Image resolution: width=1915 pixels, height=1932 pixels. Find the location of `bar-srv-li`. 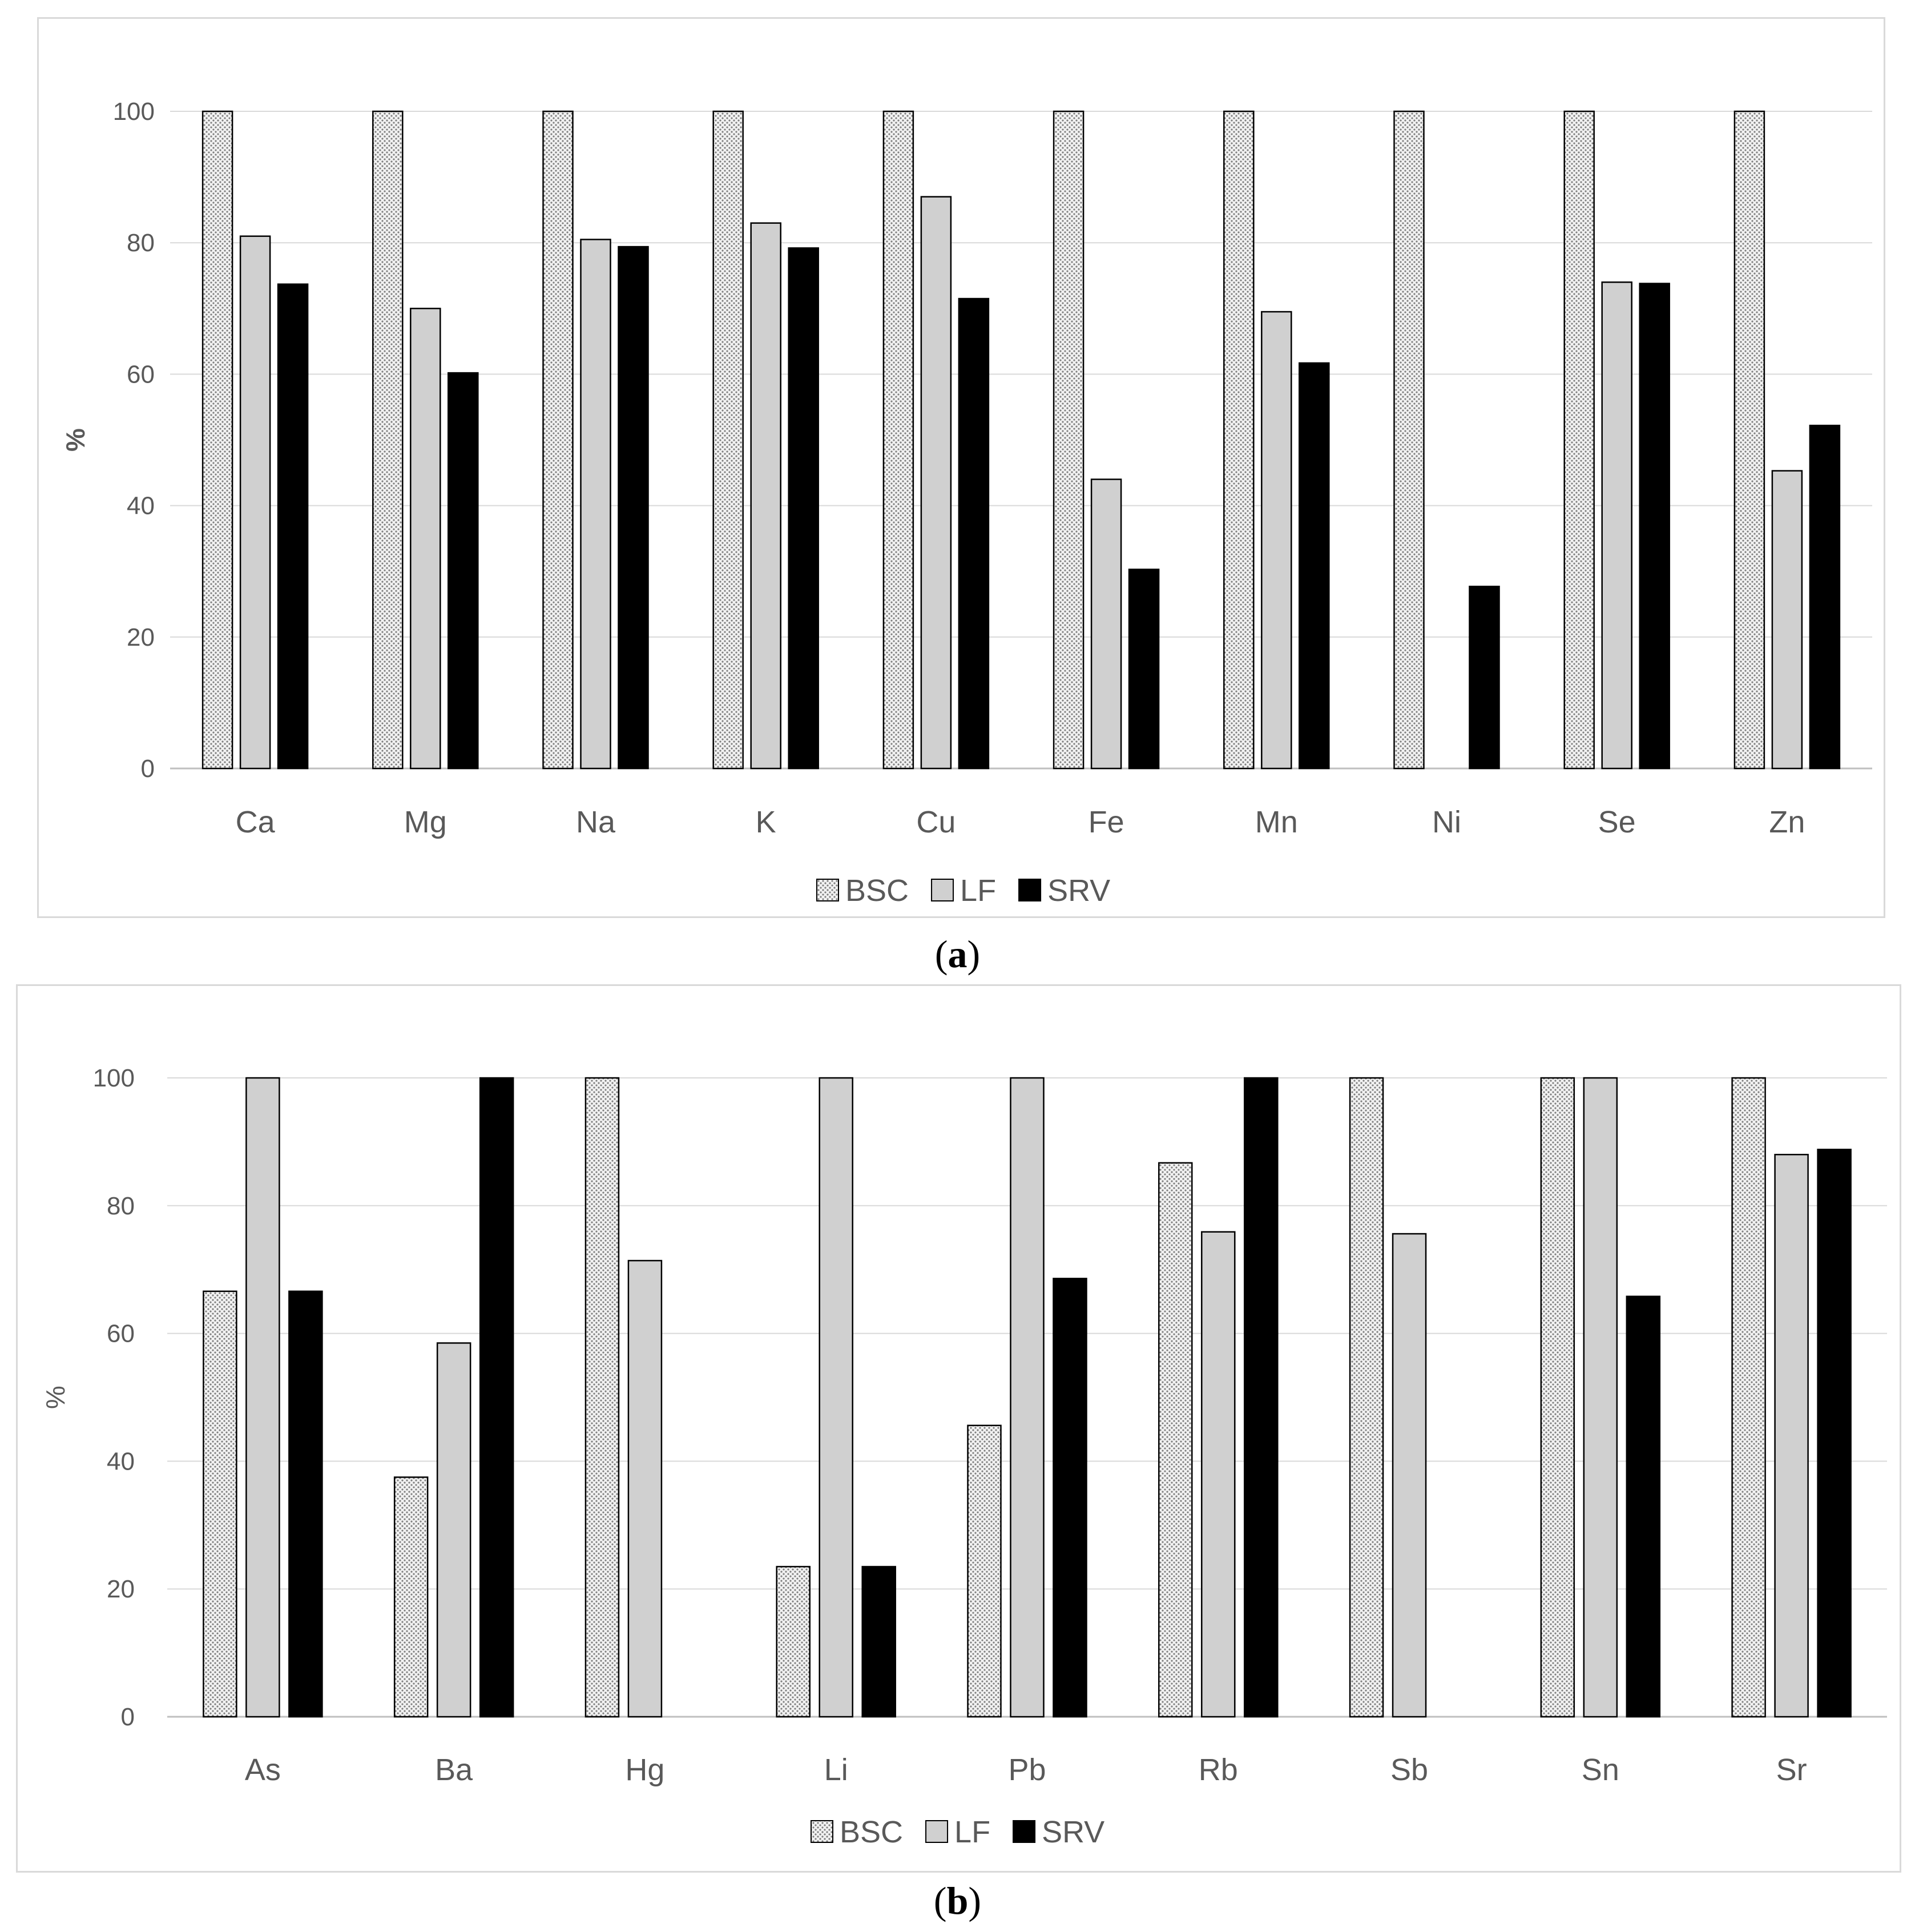

bar-srv-li is located at coordinates (878, 1641).